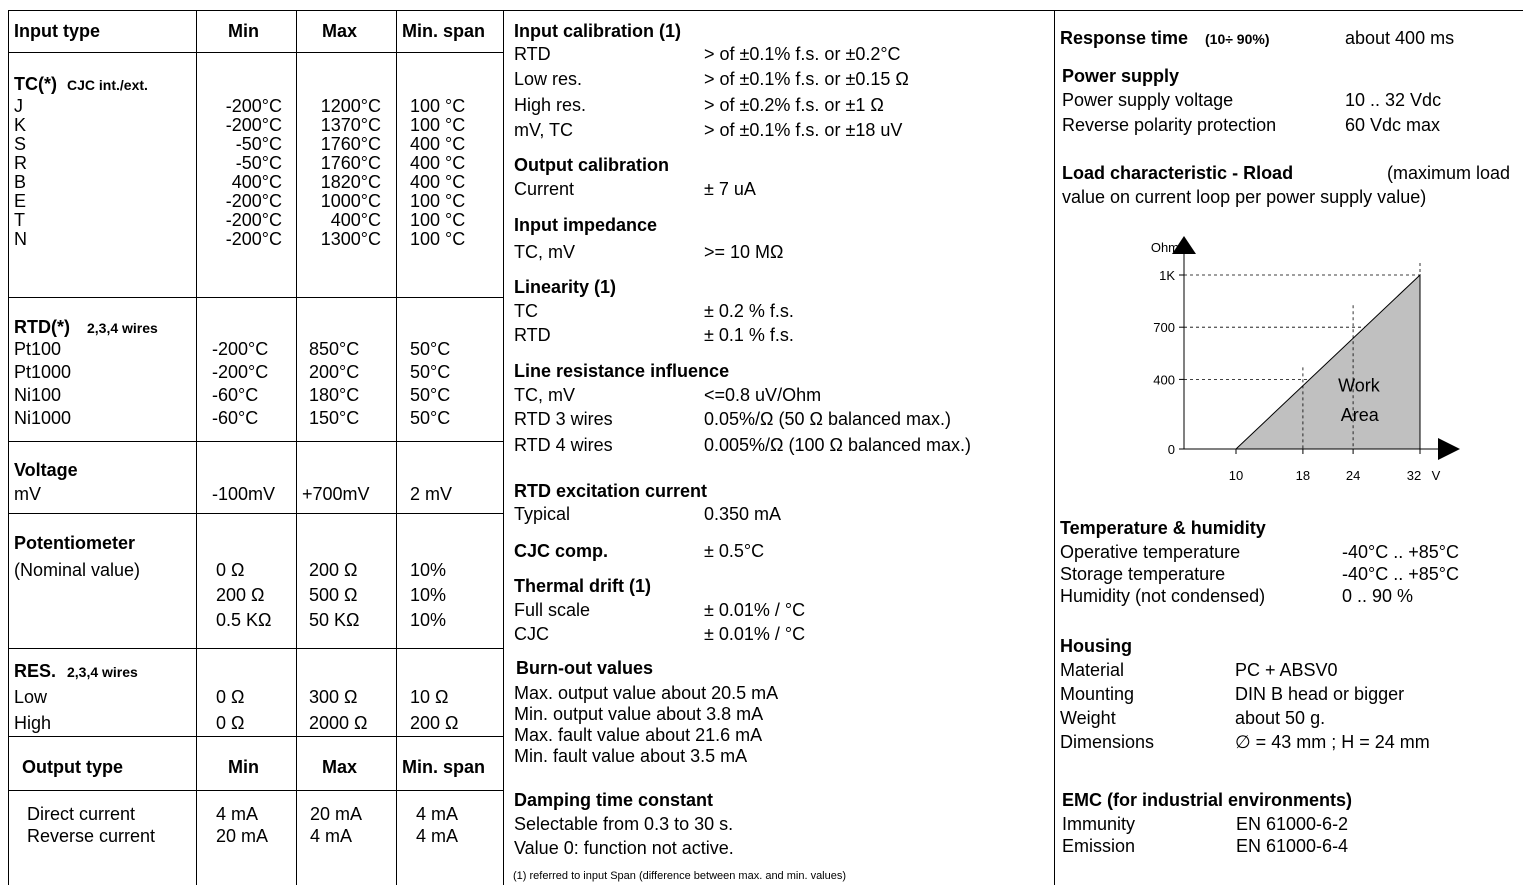 The width and height of the screenshot is (1523, 885). Describe the element at coordinates (1237, 39) in the screenshot. I see `response-note: (10÷ 90%)` at that location.